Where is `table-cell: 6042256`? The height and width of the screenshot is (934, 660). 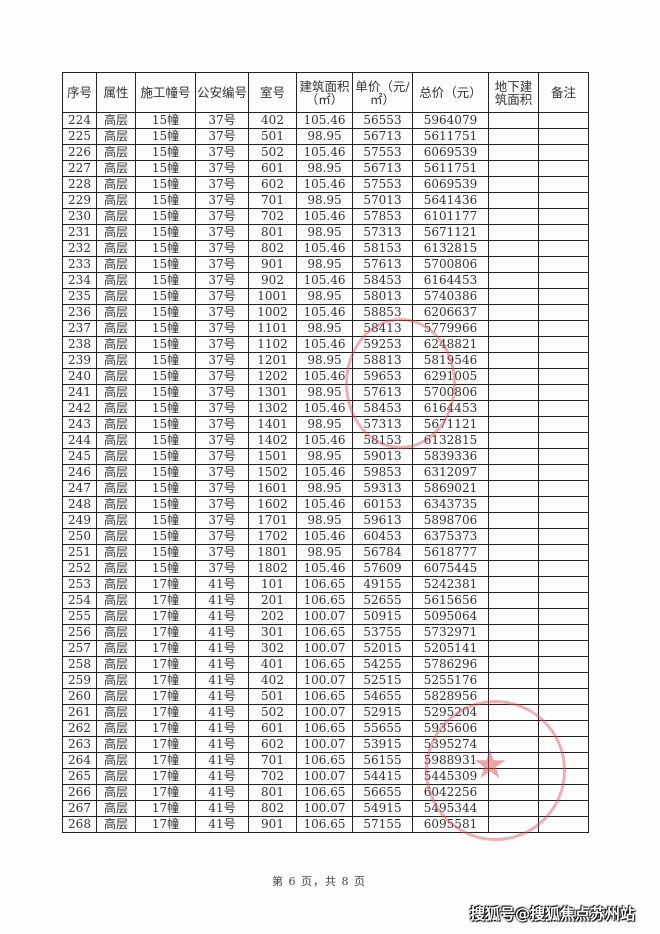
table-cell: 6042256 is located at coordinates (450, 792).